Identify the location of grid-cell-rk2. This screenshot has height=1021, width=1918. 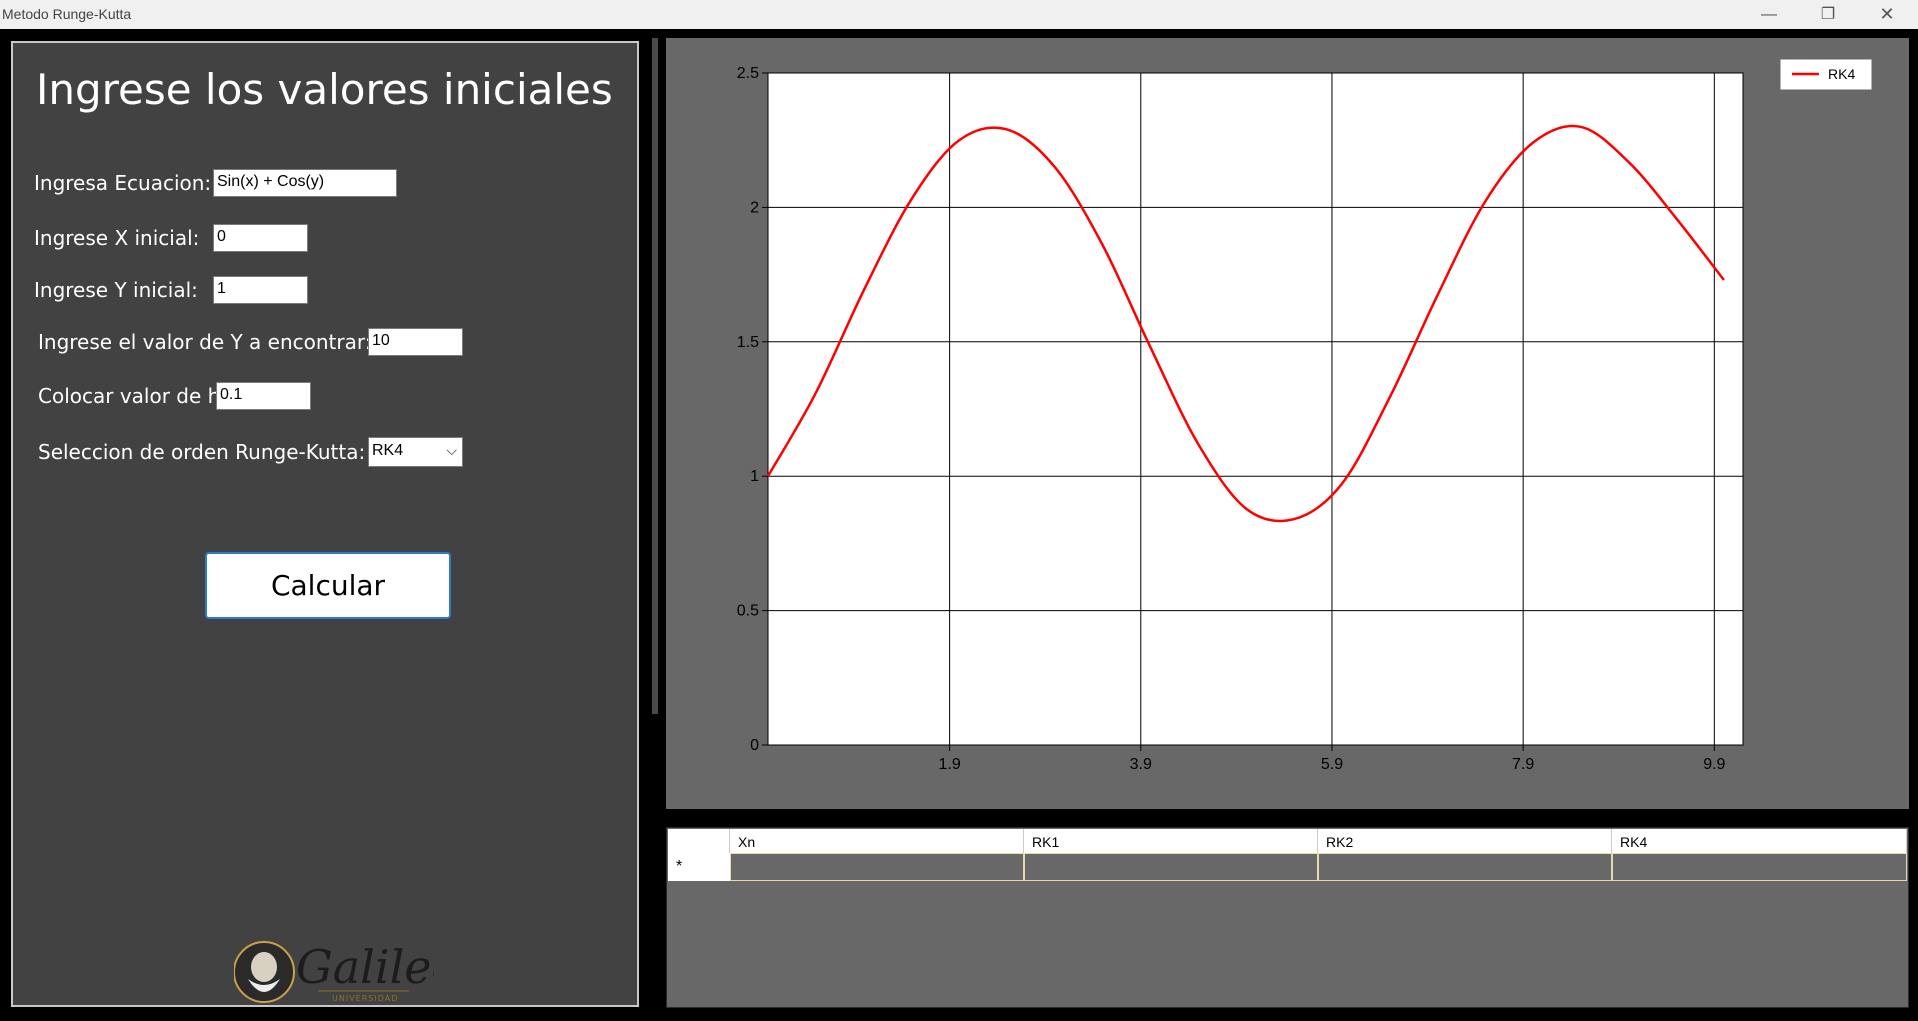
(1465, 867).